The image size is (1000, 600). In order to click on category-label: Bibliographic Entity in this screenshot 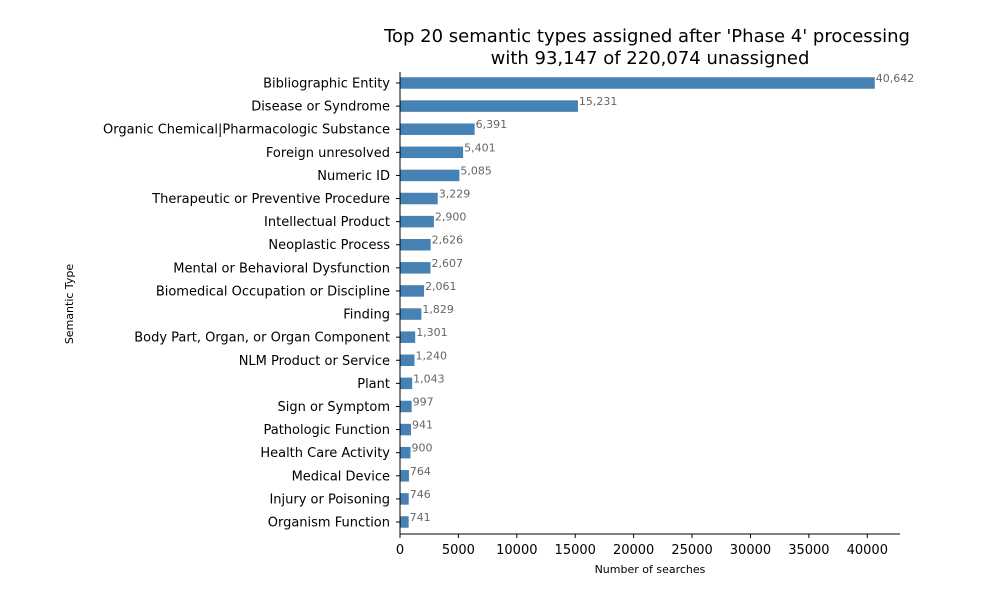, I will do `click(326, 84)`.